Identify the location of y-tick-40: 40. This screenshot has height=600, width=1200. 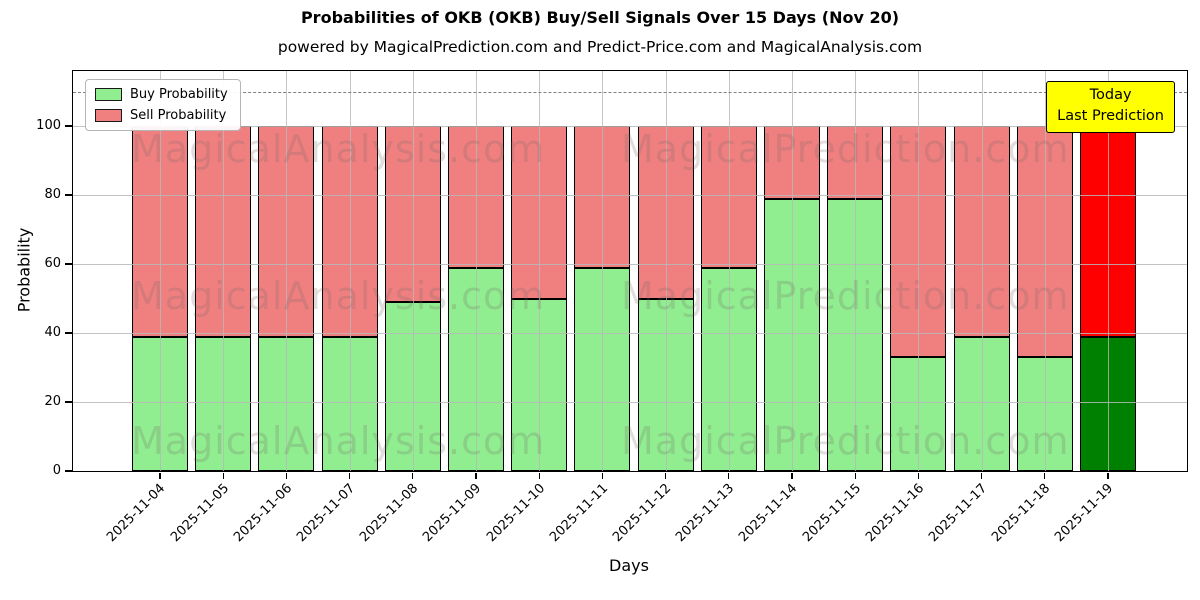
(52, 333).